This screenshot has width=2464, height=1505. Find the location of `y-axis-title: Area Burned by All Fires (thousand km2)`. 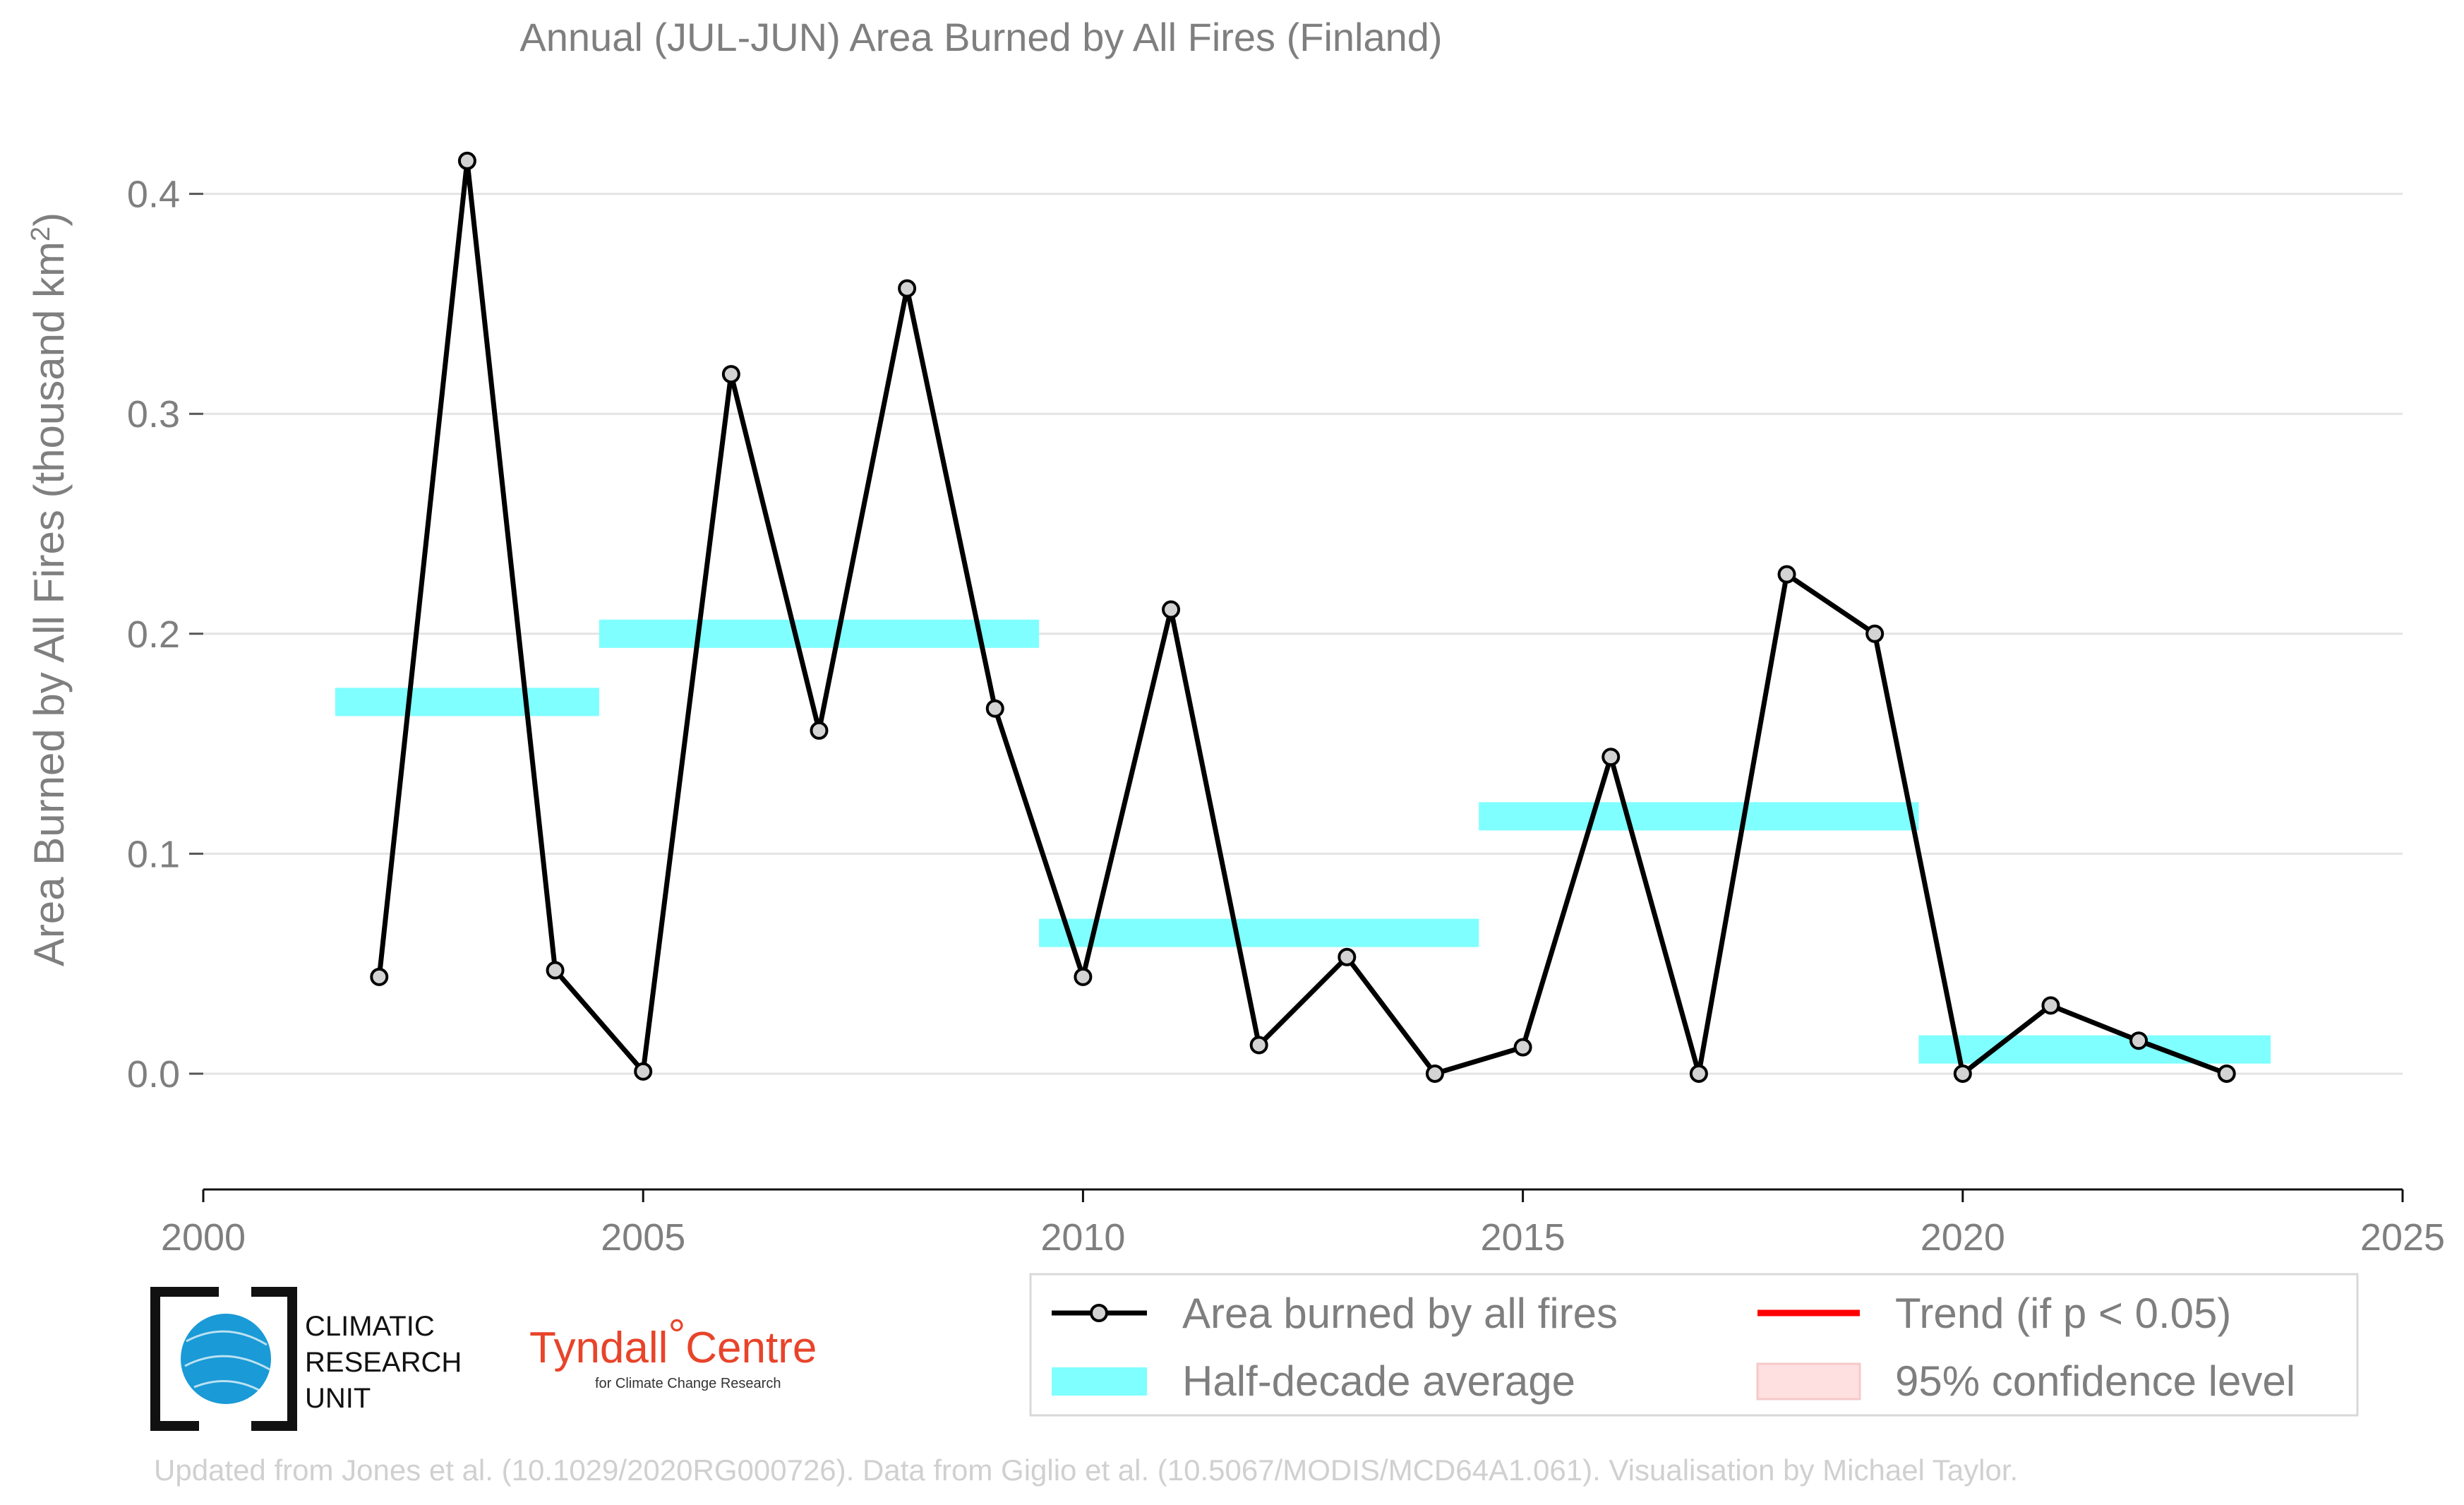

y-axis-title: Area Burned by All Fires (thousand km2) is located at coordinates (49, 589).